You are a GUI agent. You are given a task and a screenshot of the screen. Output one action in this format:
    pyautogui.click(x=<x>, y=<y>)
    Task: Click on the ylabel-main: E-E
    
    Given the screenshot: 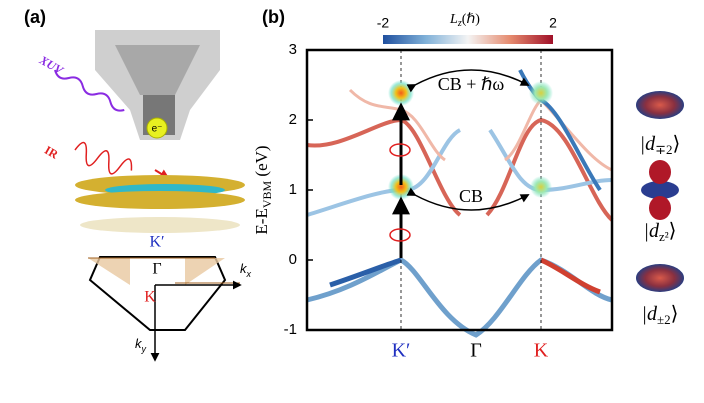 What is the action you would take?
    pyautogui.click(x=261, y=221)
    